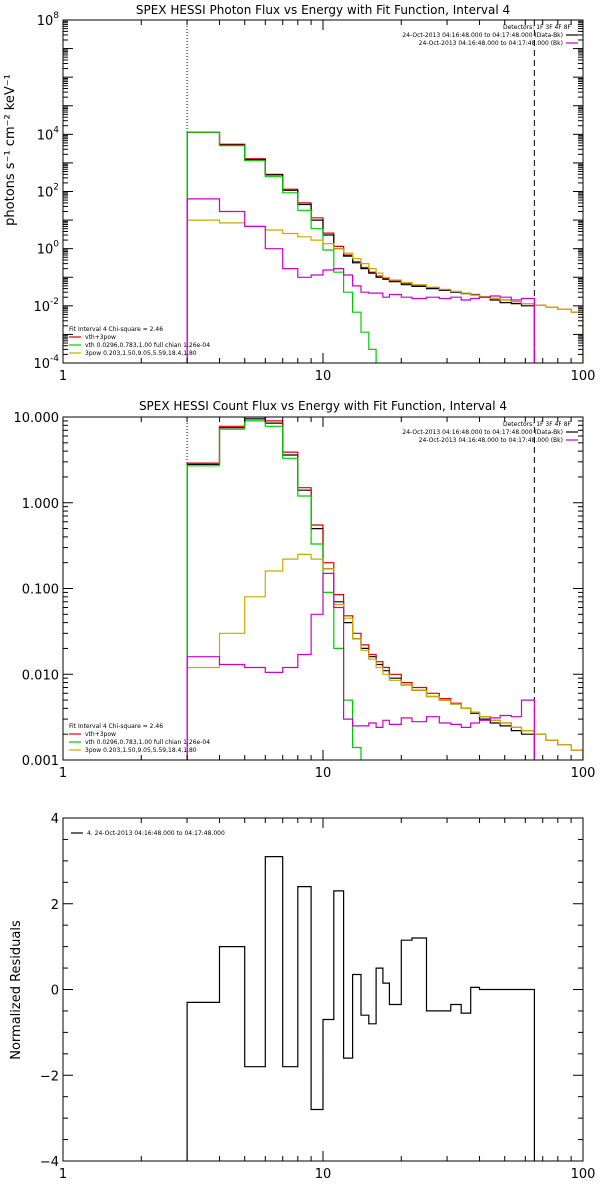  I want to click on y-tick-label: 10⁻², so click(46, 306).